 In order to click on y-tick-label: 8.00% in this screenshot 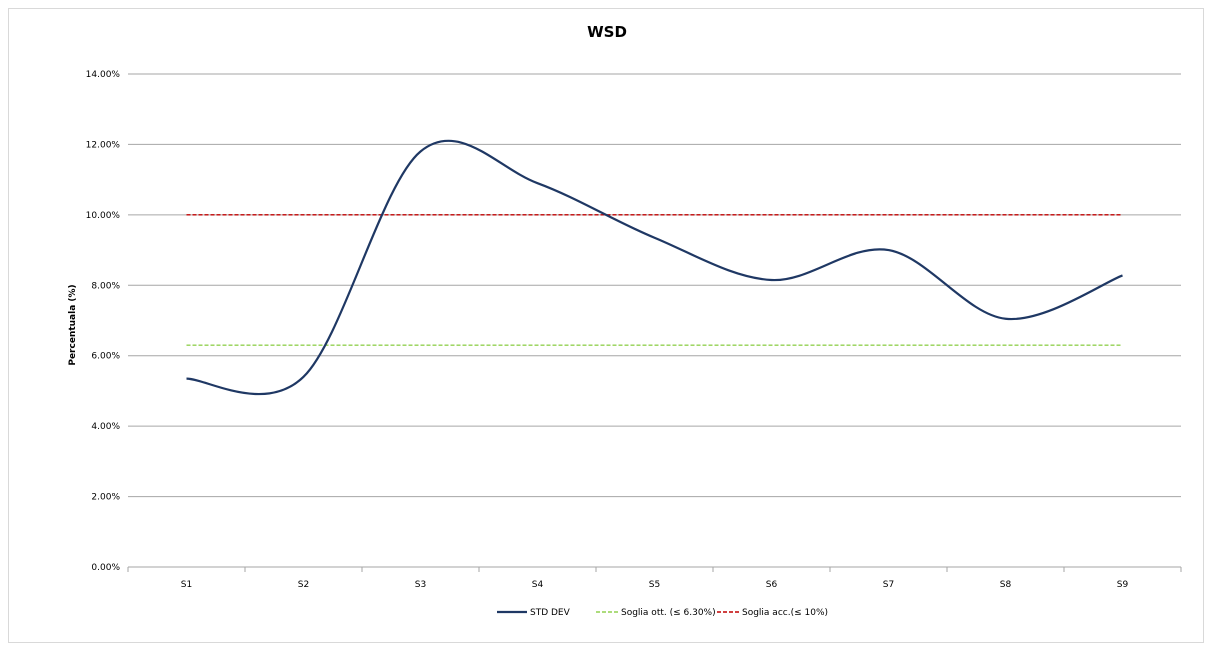, I will do `click(105, 286)`.